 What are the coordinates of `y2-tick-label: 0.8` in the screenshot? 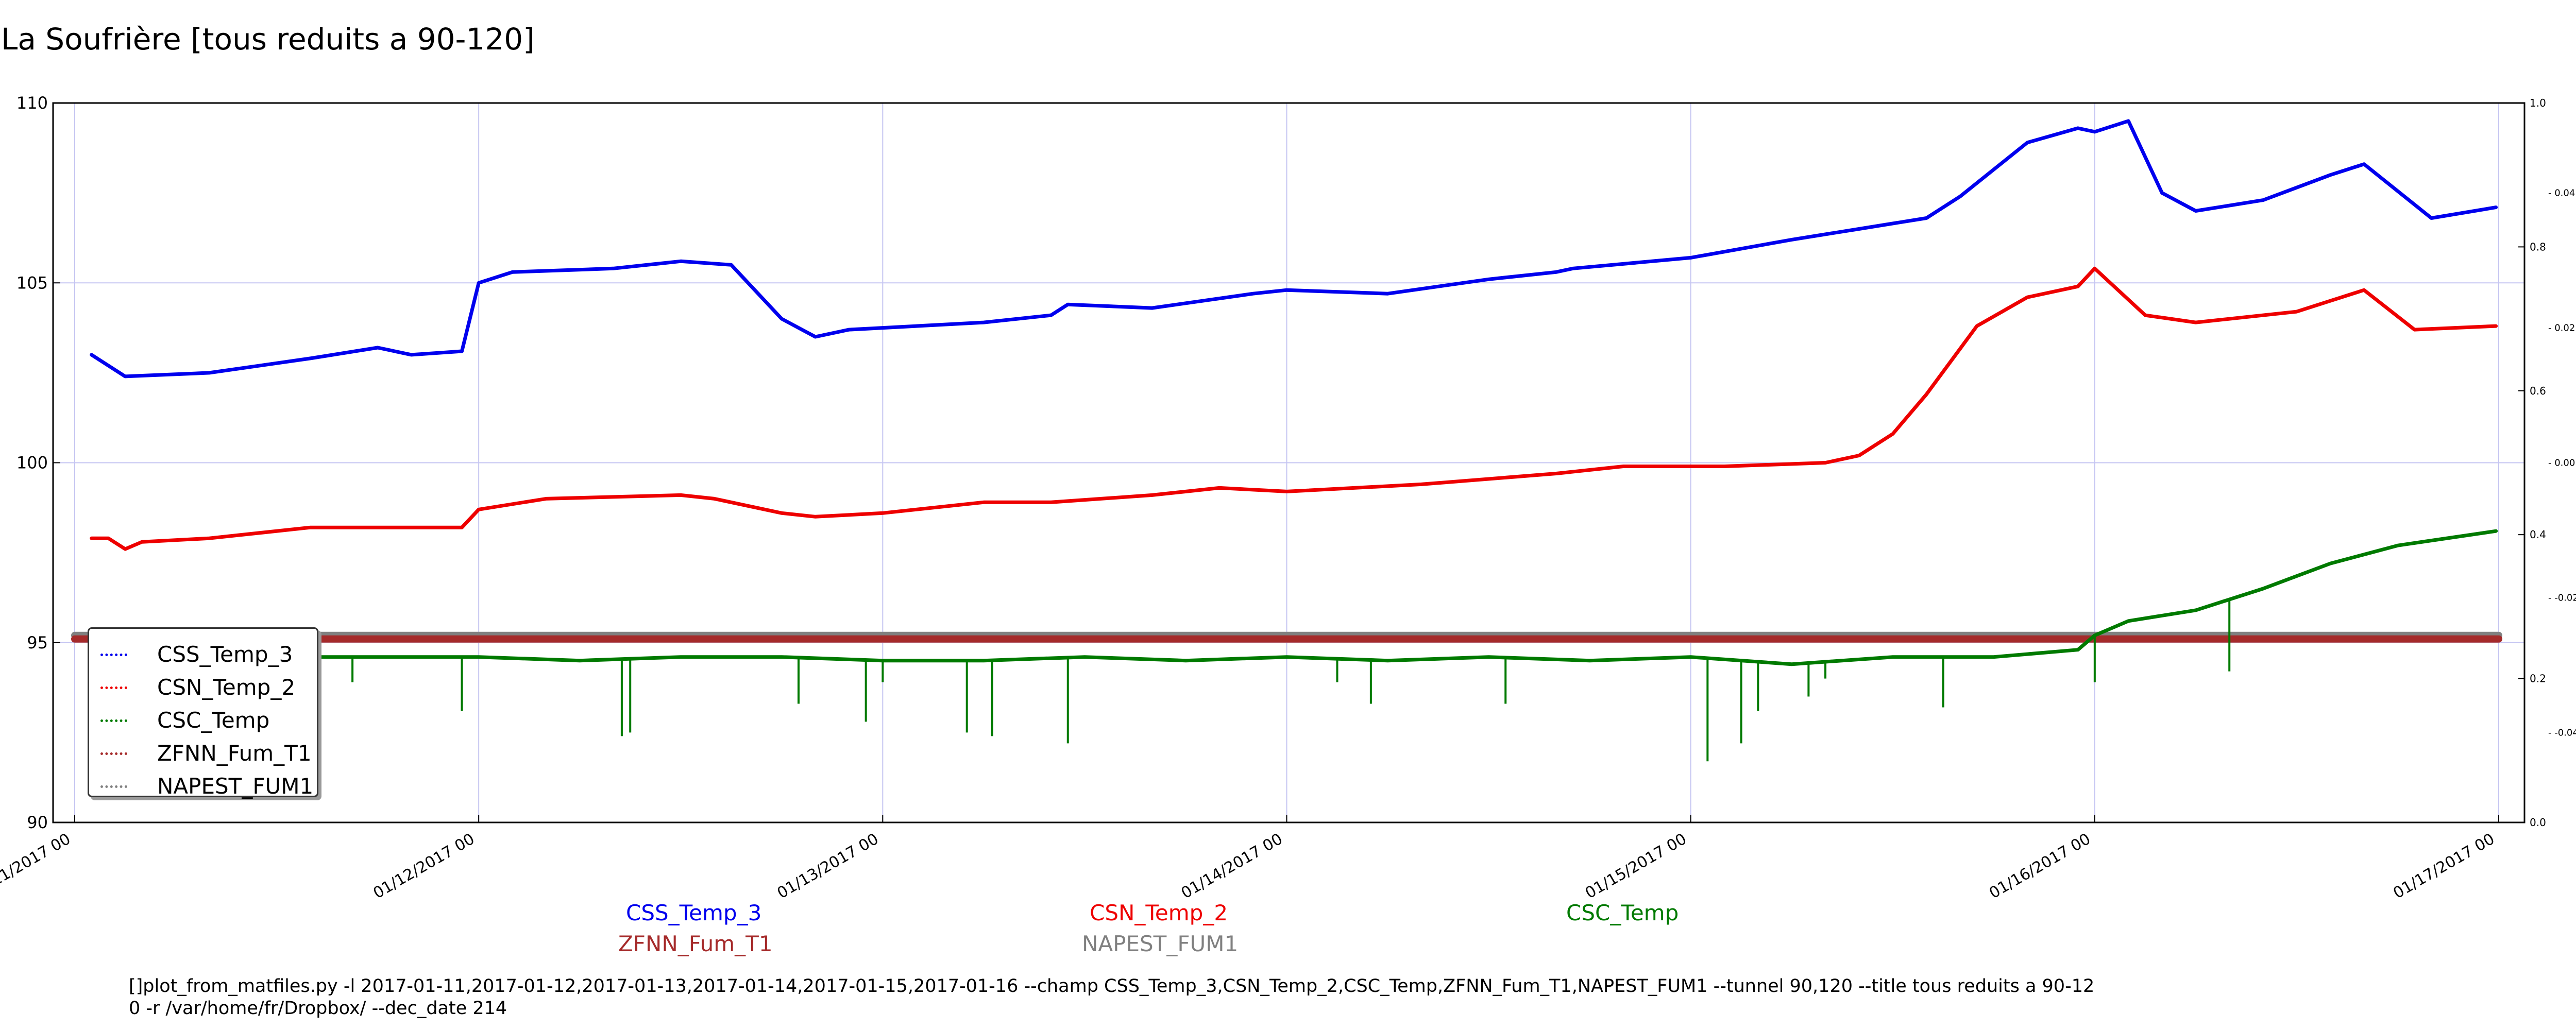 It's located at (2538, 247).